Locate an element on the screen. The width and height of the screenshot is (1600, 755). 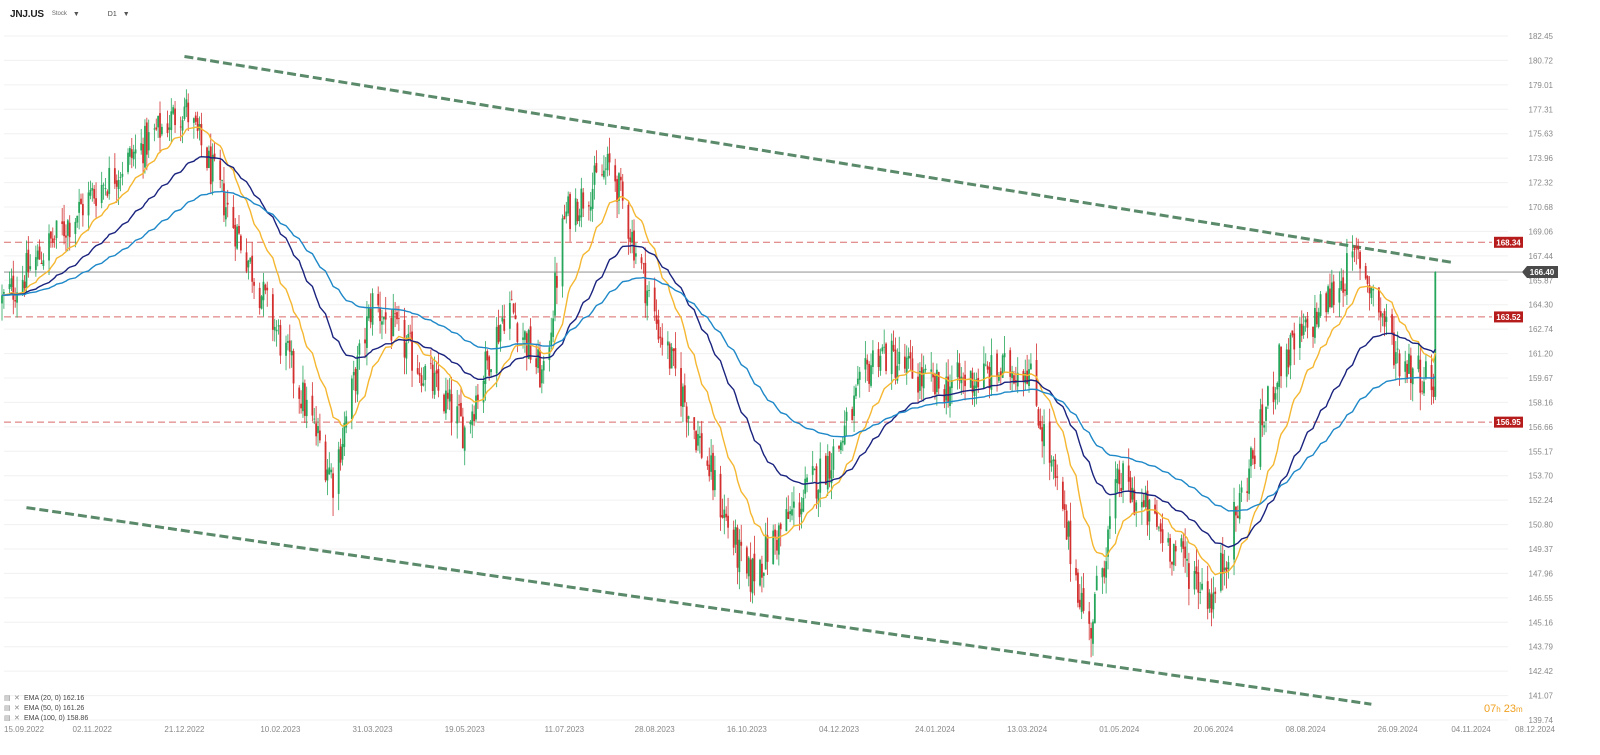
x-tick-label: 10.02.2023 is located at coordinates (280, 729).